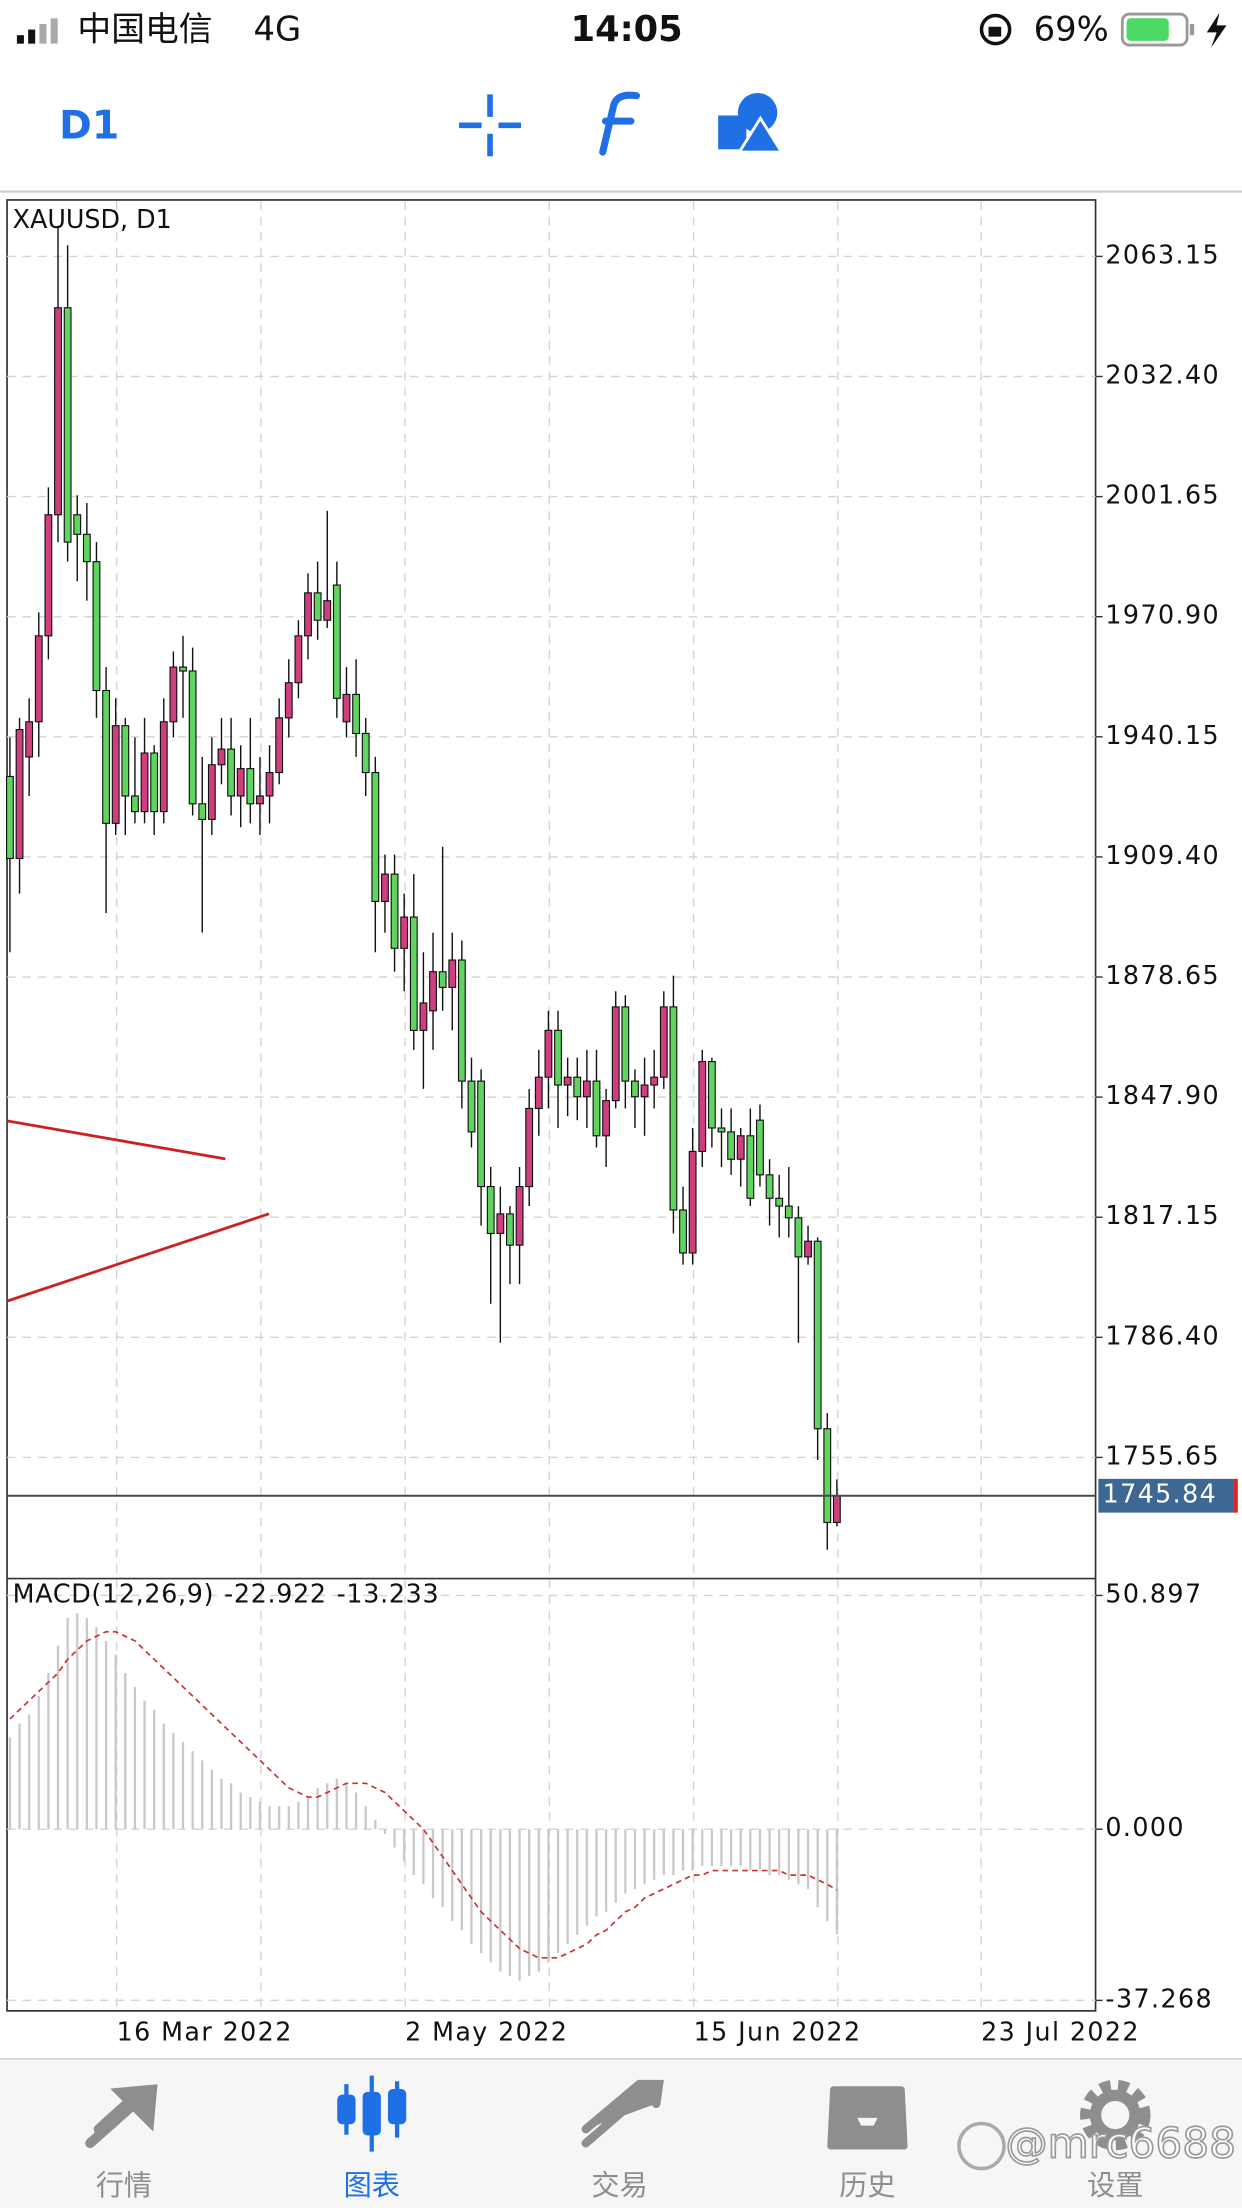 Image resolution: width=1242 pixels, height=2208 pixels. I want to click on y-tick-label: 1847.90, so click(1162, 1095).